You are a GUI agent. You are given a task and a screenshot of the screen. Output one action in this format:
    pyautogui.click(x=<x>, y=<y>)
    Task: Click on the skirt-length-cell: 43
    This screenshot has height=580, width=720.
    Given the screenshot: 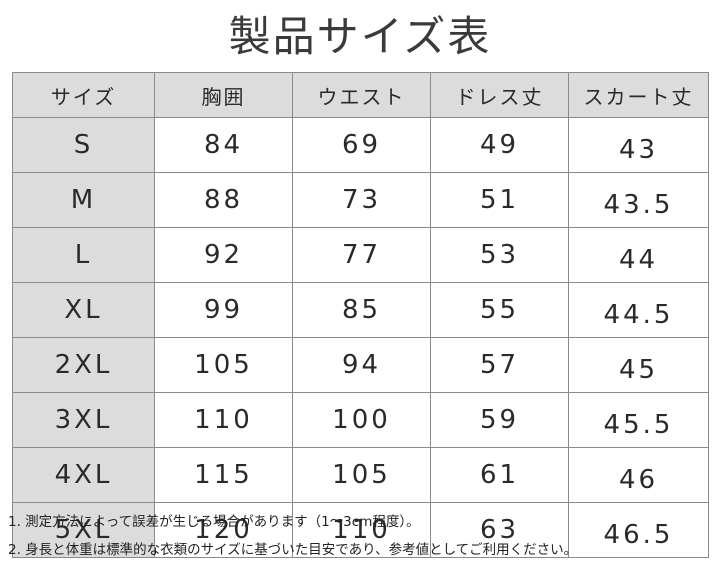 What is the action you would take?
    pyautogui.click(x=638, y=145)
    